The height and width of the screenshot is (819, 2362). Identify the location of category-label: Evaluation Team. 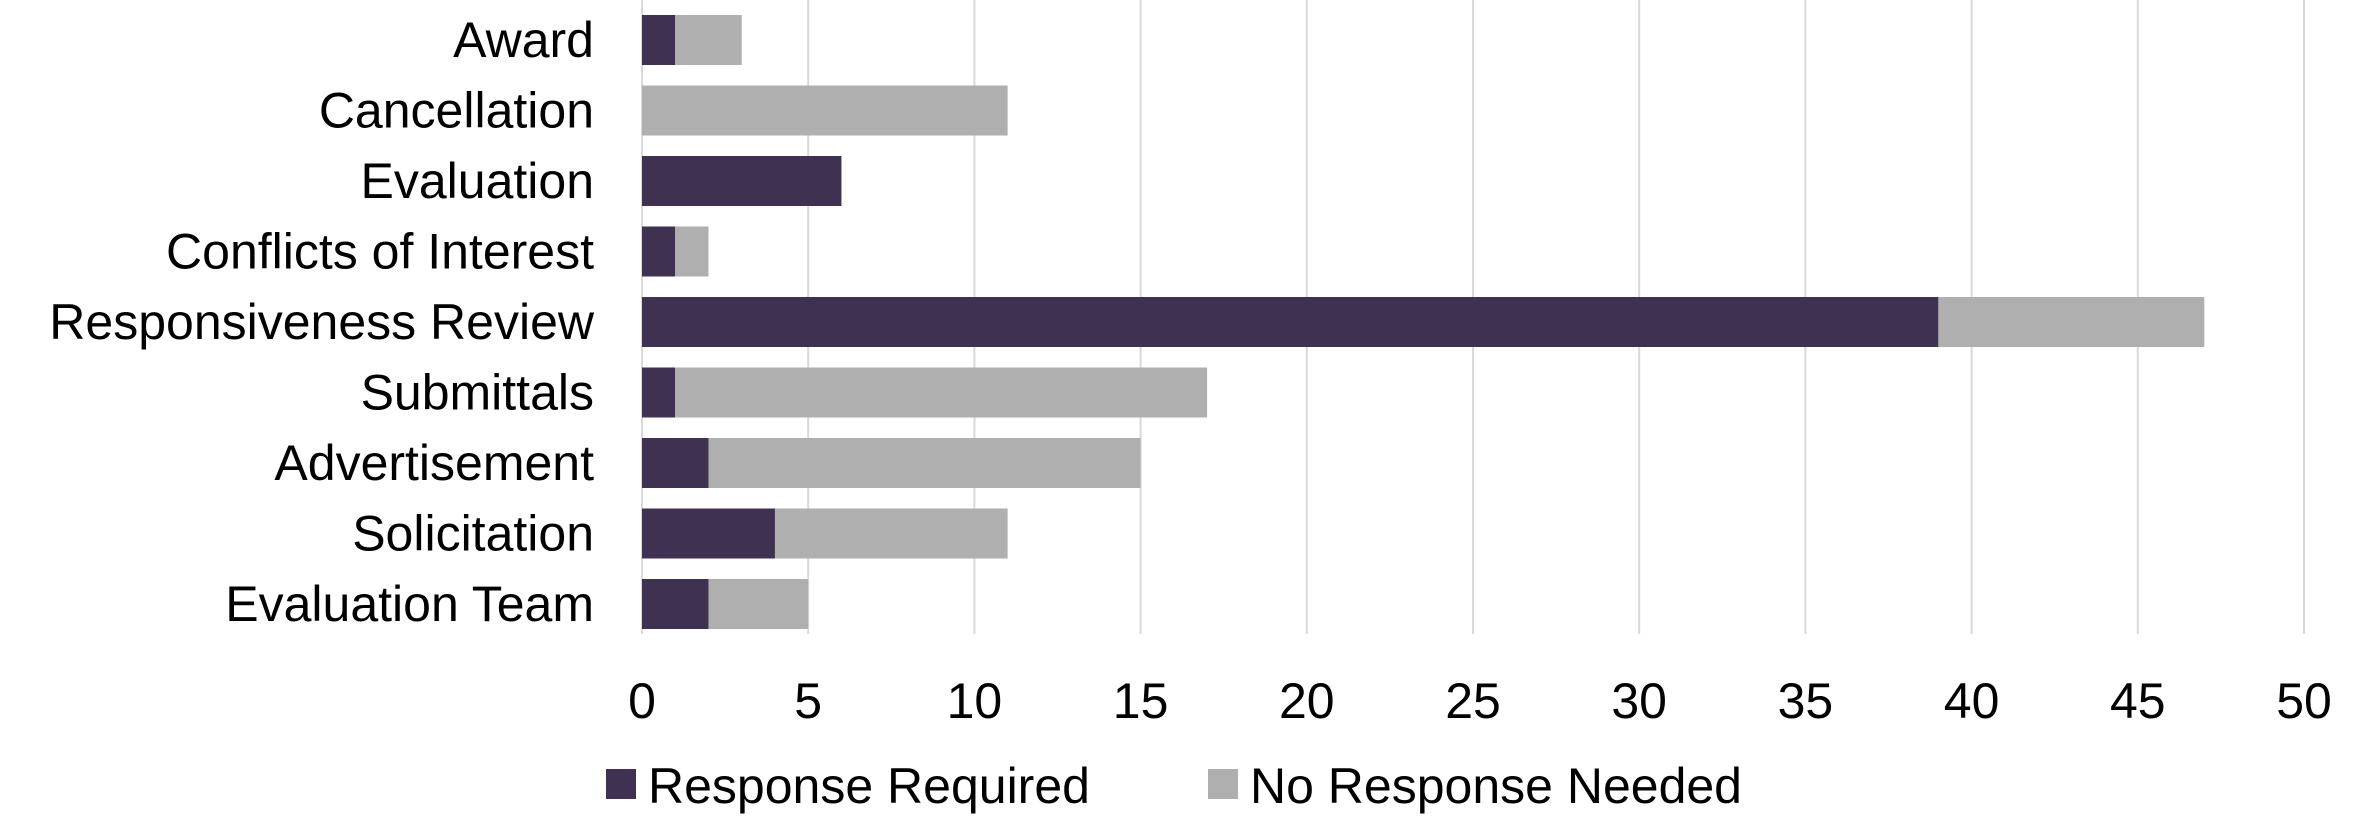
(409, 604).